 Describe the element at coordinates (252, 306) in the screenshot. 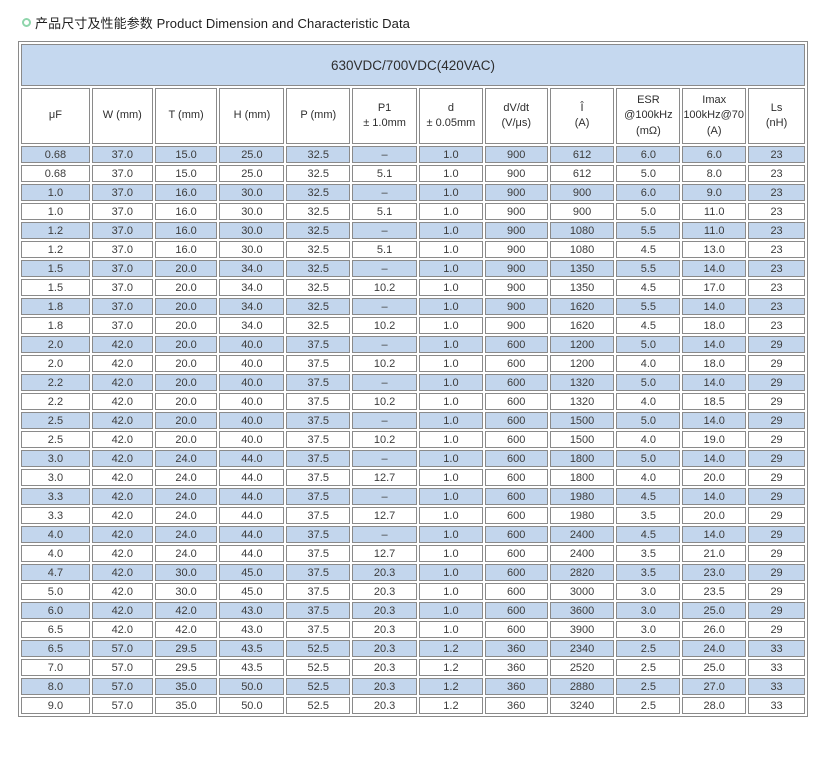

I see `cell-h: 34.0` at that location.